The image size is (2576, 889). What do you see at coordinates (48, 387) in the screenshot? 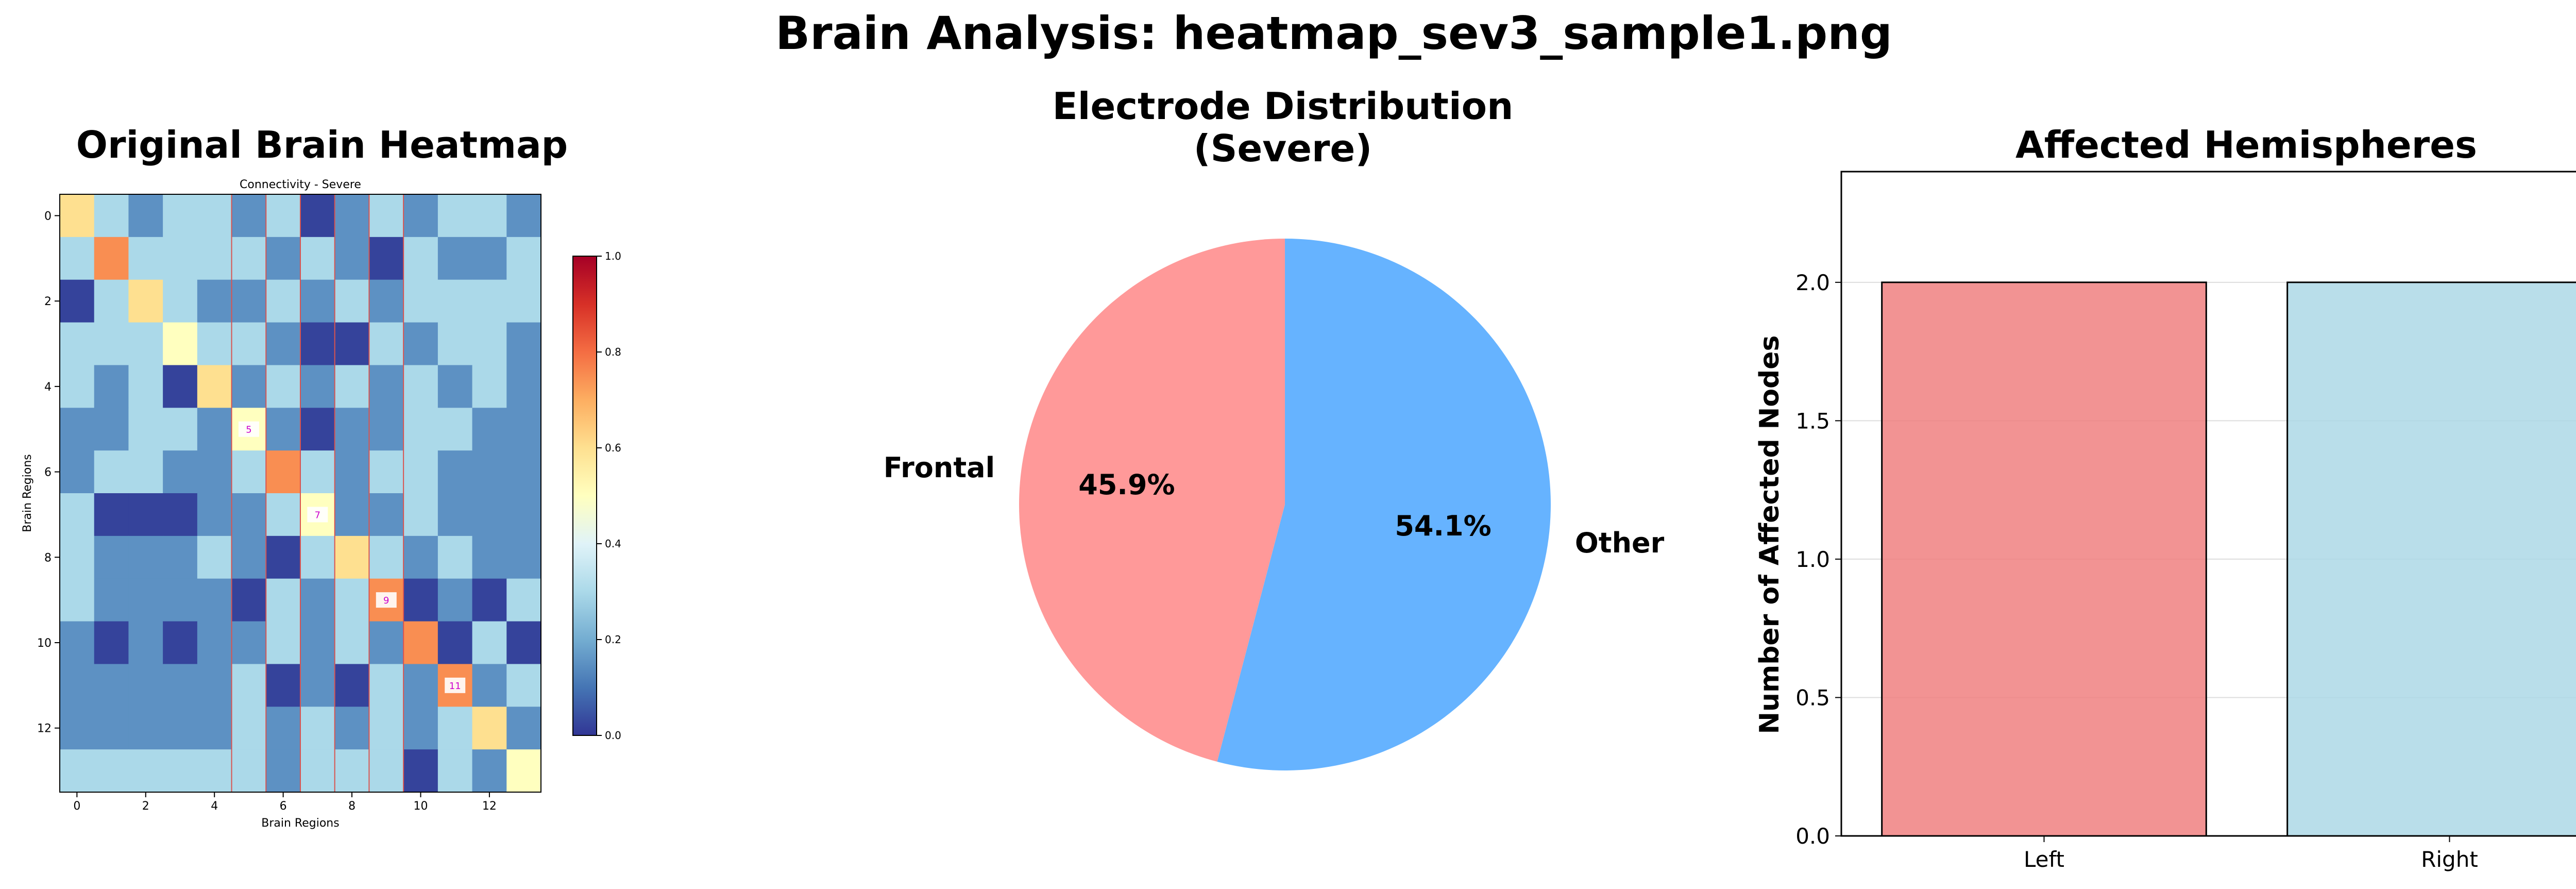
I see `heatmap-y-tick-label: 4` at bounding box center [48, 387].